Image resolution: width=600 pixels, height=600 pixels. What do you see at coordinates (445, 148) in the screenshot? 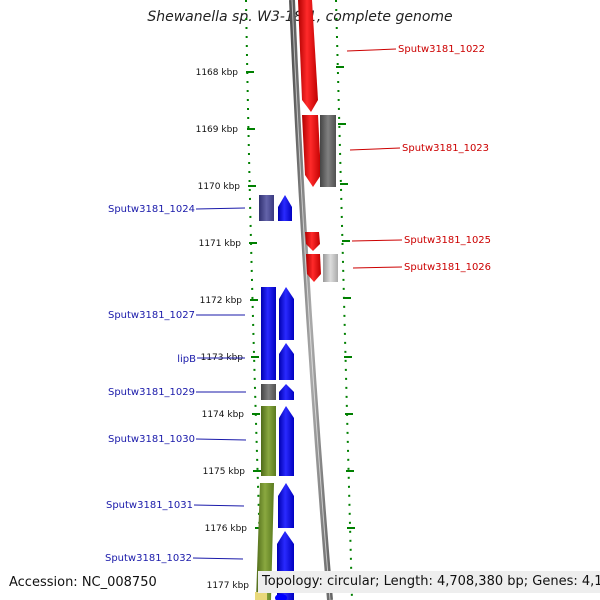
I see `gene-label: Sputw3181_1023` at bounding box center [445, 148].